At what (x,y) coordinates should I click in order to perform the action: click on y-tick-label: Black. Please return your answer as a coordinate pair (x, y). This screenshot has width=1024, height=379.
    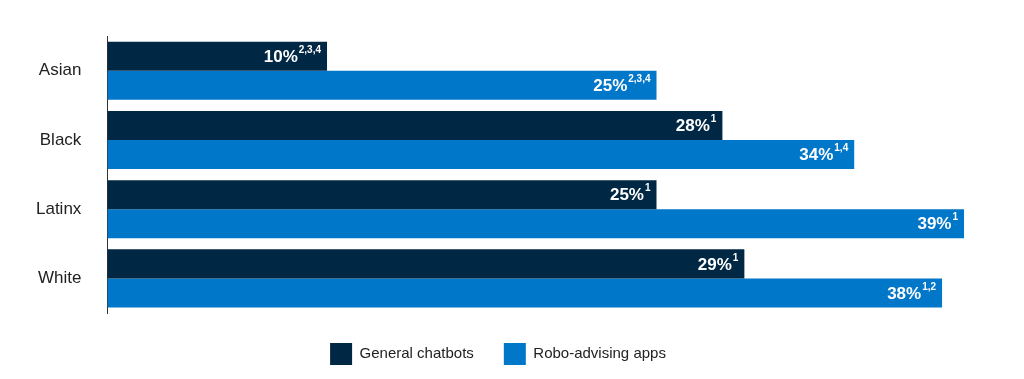
    Looking at the image, I should click on (60, 139).